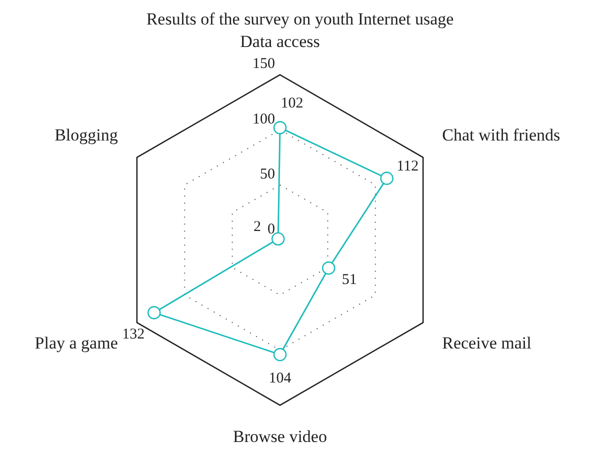  Describe the element at coordinates (300, 19) in the screenshot. I see `chart-title: Results of the survey on youth Internet usage` at that location.